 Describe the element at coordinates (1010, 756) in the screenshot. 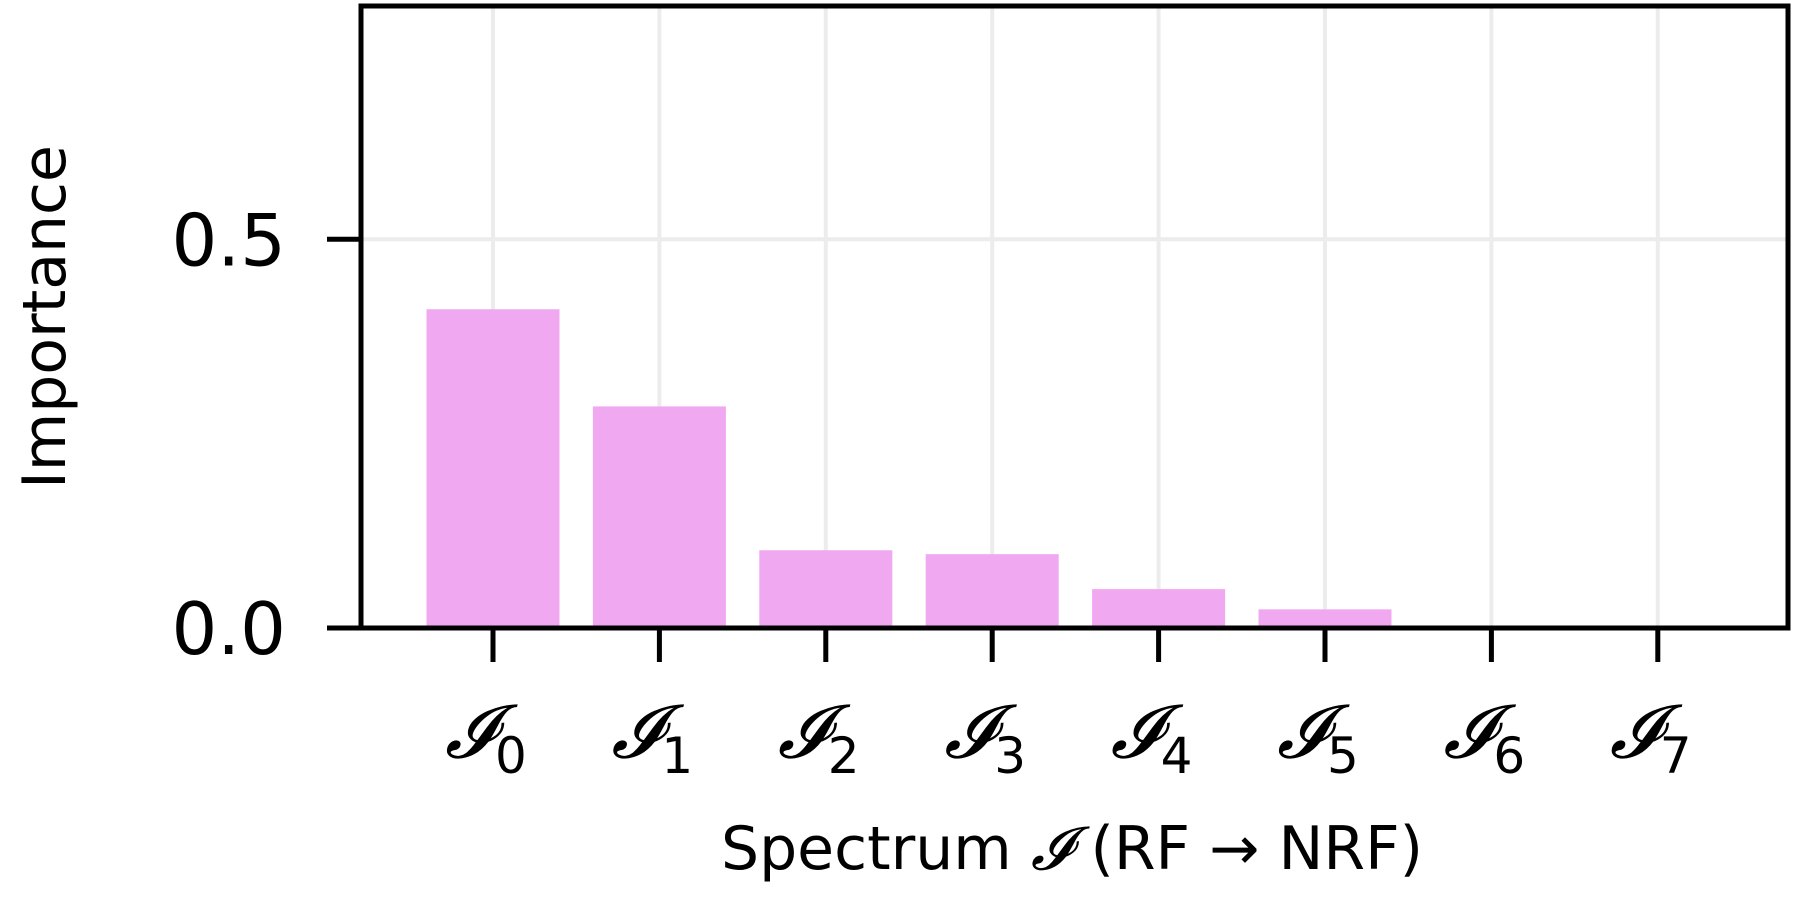

I see `x-tick-label-subscript: 3` at that location.